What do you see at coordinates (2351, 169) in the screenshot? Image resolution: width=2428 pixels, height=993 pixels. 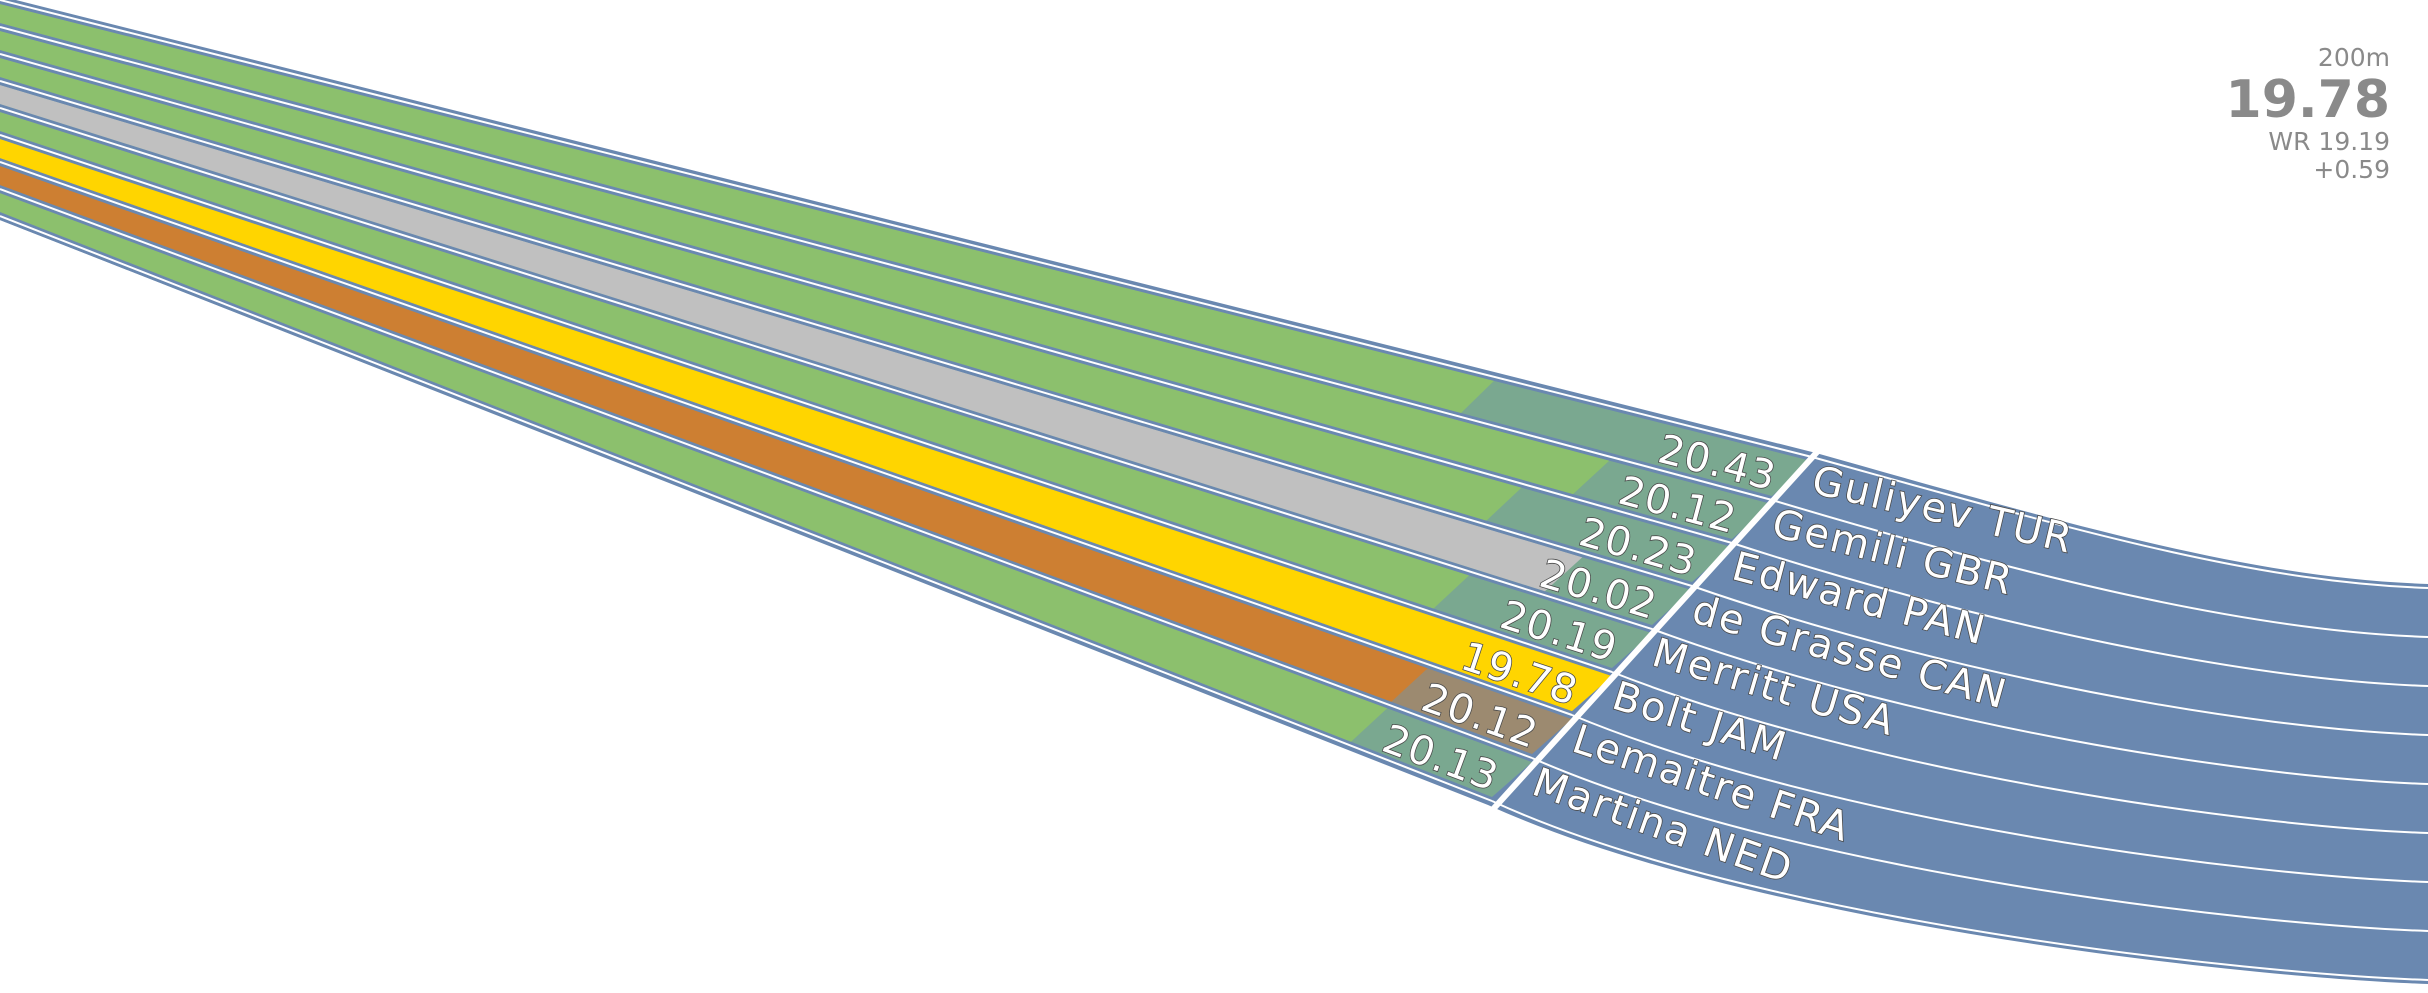 I see `time-gap: +0.59` at bounding box center [2351, 169].